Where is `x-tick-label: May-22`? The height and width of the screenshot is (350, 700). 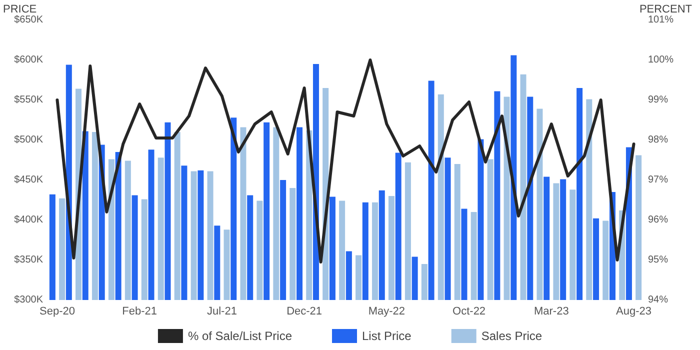 x-tick-label: May-22 is located at coordinates (387, 312).